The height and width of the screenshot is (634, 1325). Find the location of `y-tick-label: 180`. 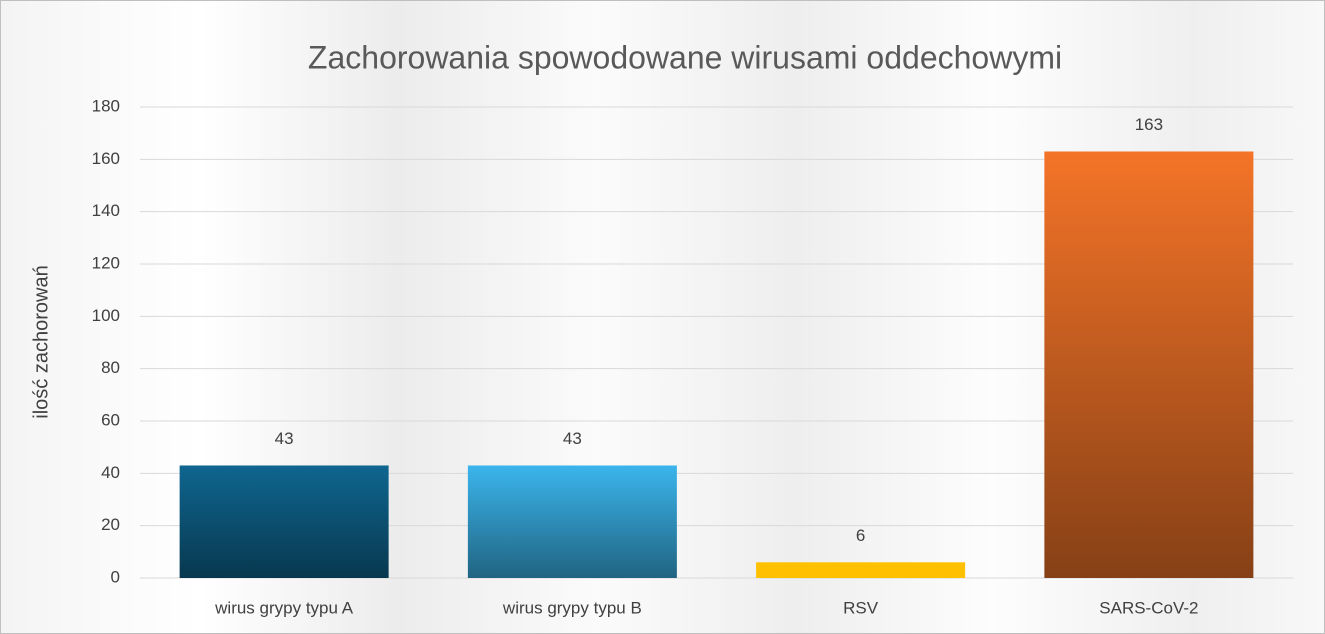

y-tick-label: 180 is located at coordinates (106, 105).